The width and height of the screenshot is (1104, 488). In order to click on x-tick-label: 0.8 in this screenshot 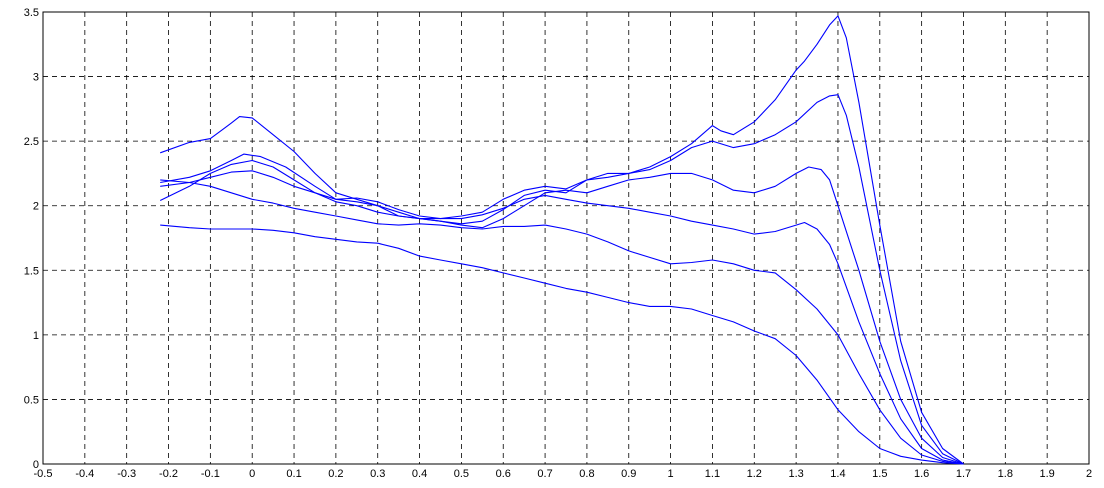, I will do `click(586, 474)`.